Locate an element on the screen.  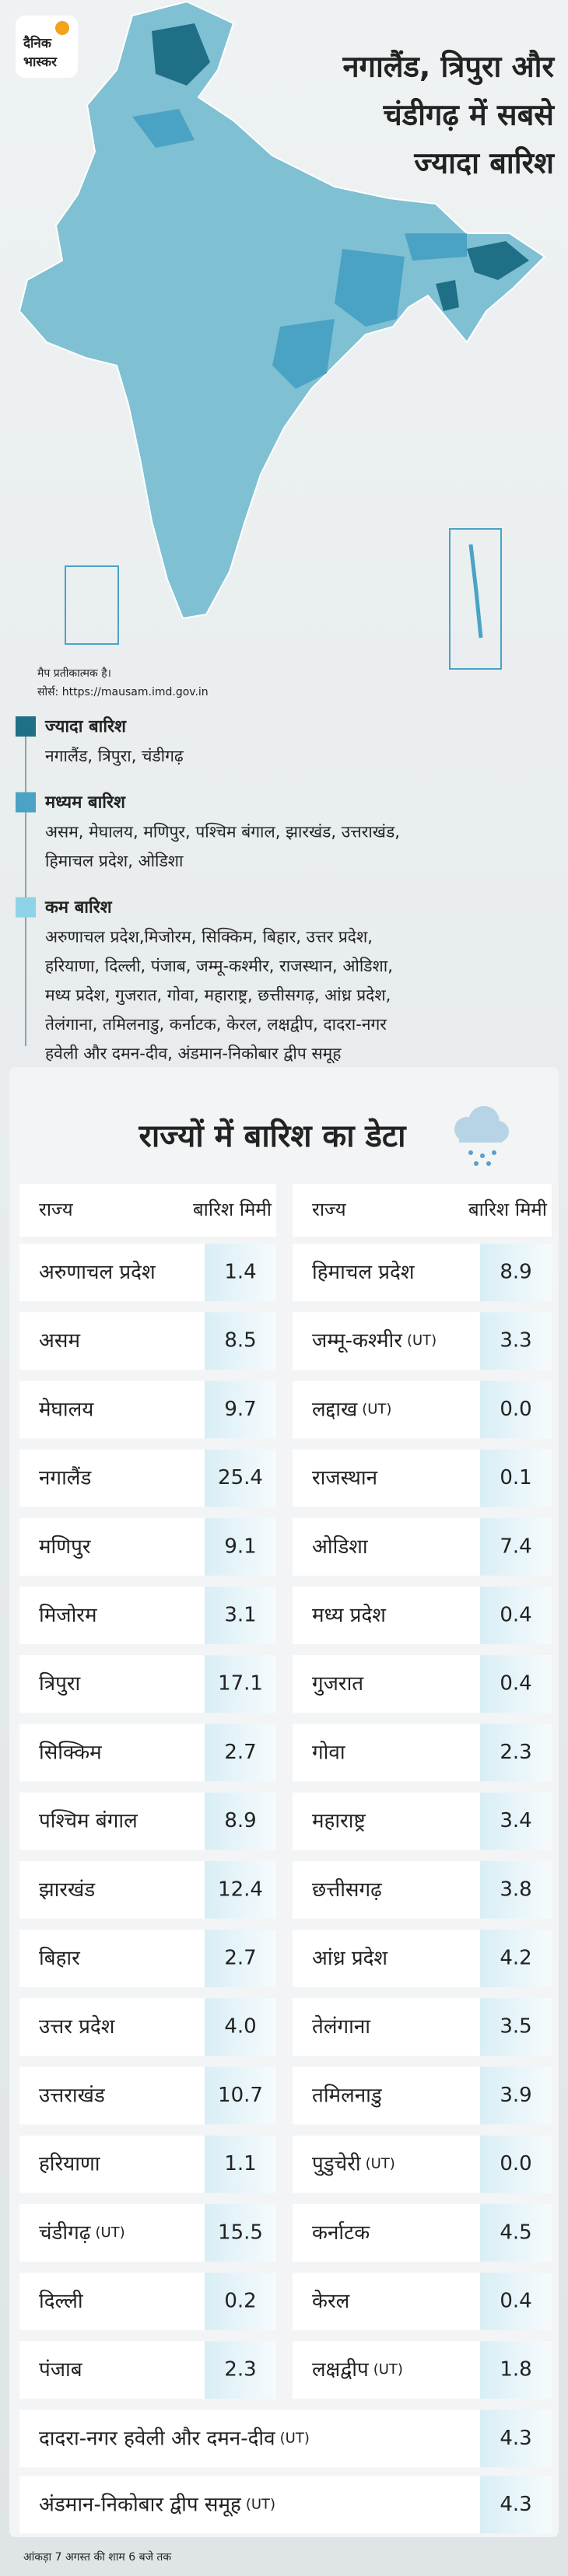
state-name: बिहार is located at coordinates (60, 1958).